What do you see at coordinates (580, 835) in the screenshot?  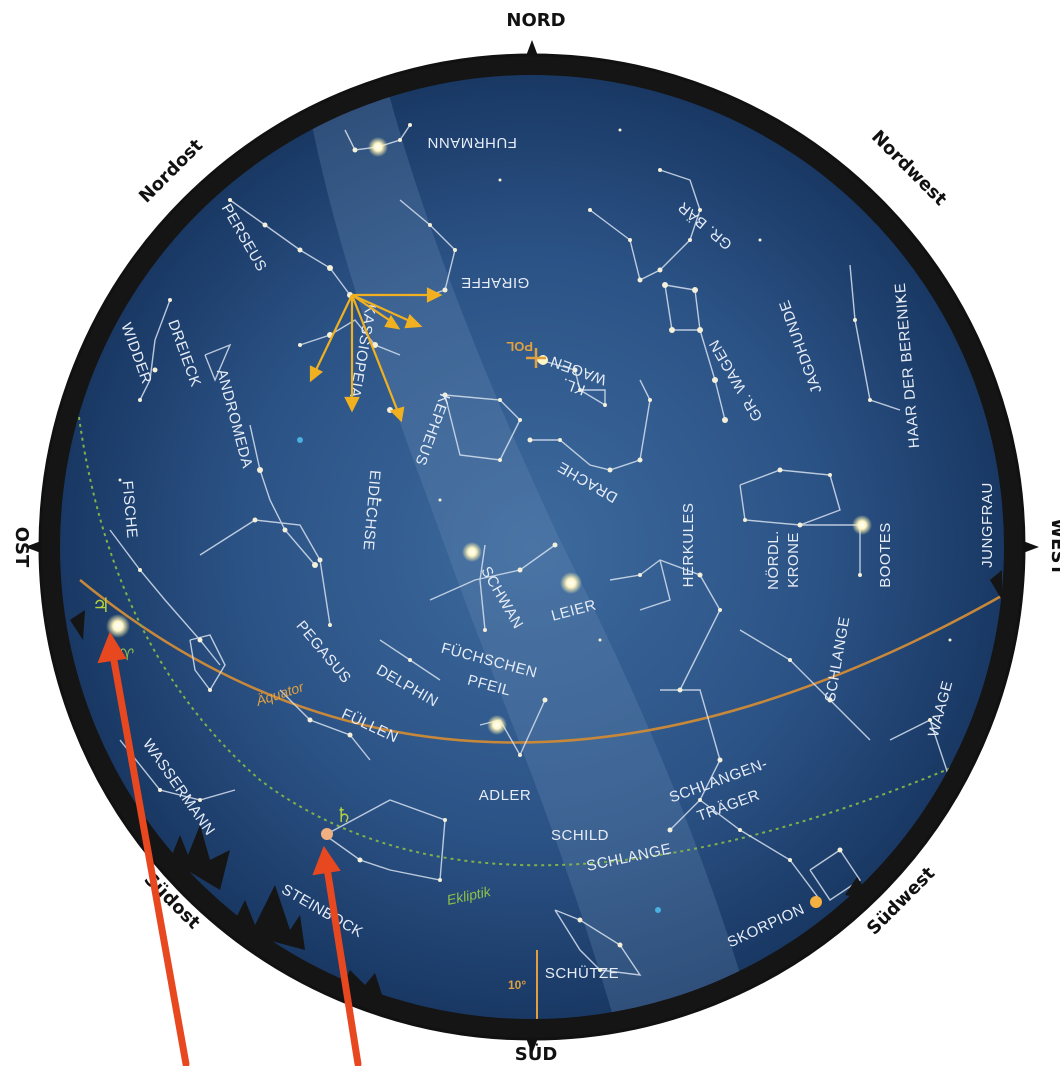 I see `label-schild: SCHILD` at bounding box center [580, 835].